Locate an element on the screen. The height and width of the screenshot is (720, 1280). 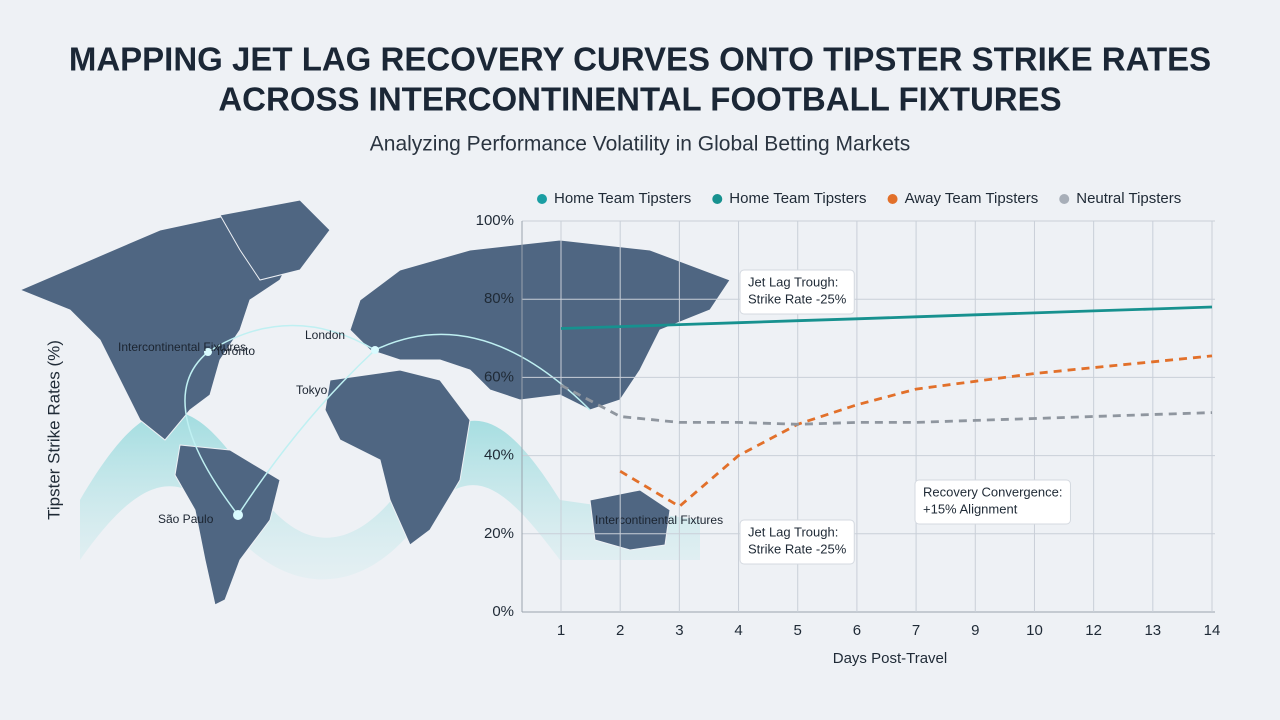
x-tick-label: 7 is located at coordinates (916, 630).